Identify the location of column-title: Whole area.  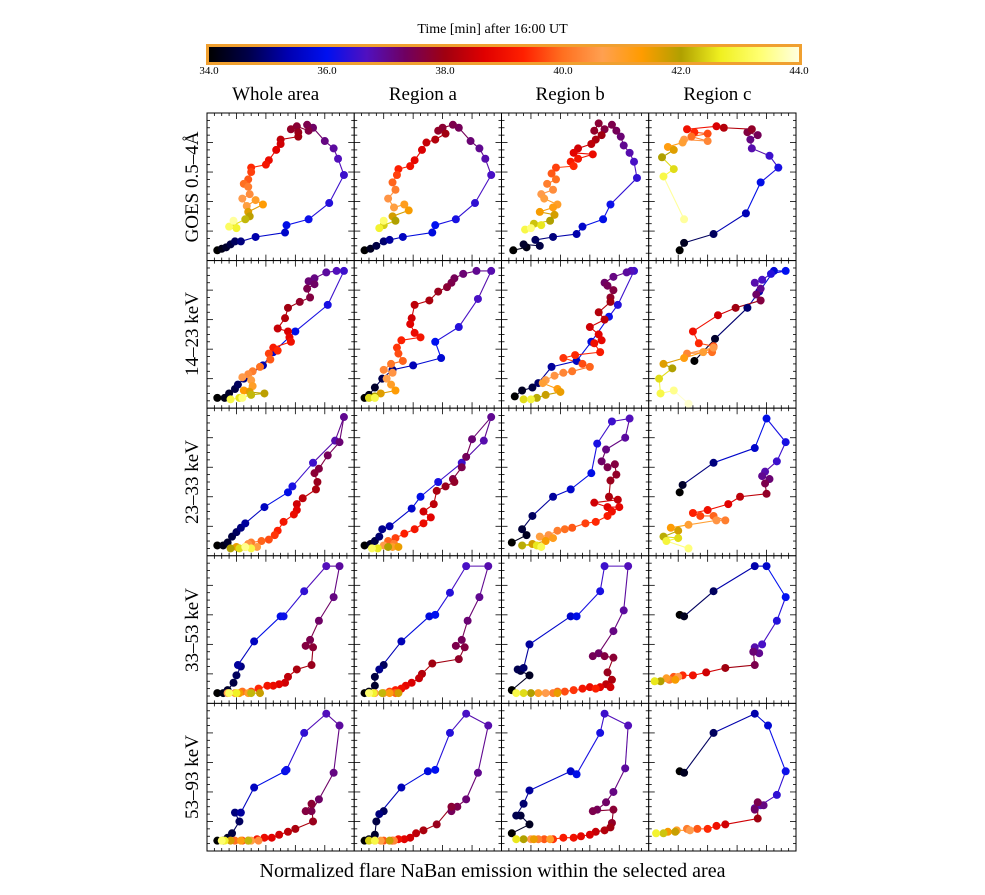
(276, 94).